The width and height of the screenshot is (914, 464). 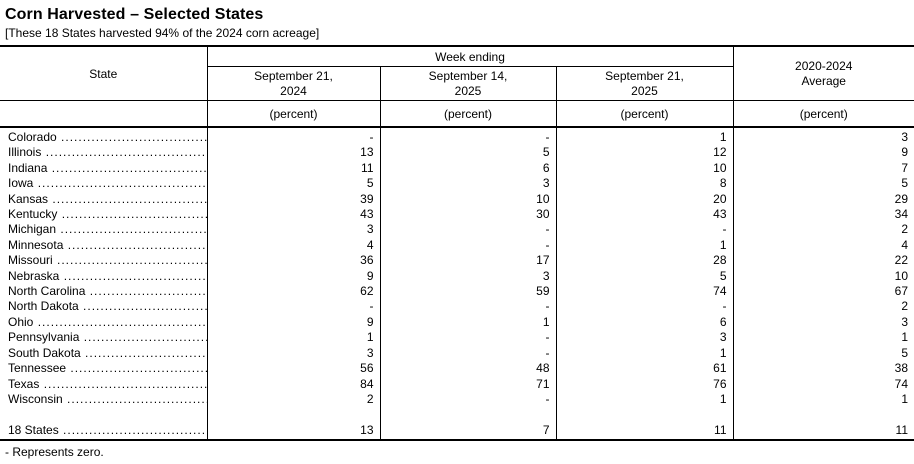 What do you see at coordinates (43, 306) in the screenshot?
I see `state-label: North Dakota` at bounding box center [43, 306].